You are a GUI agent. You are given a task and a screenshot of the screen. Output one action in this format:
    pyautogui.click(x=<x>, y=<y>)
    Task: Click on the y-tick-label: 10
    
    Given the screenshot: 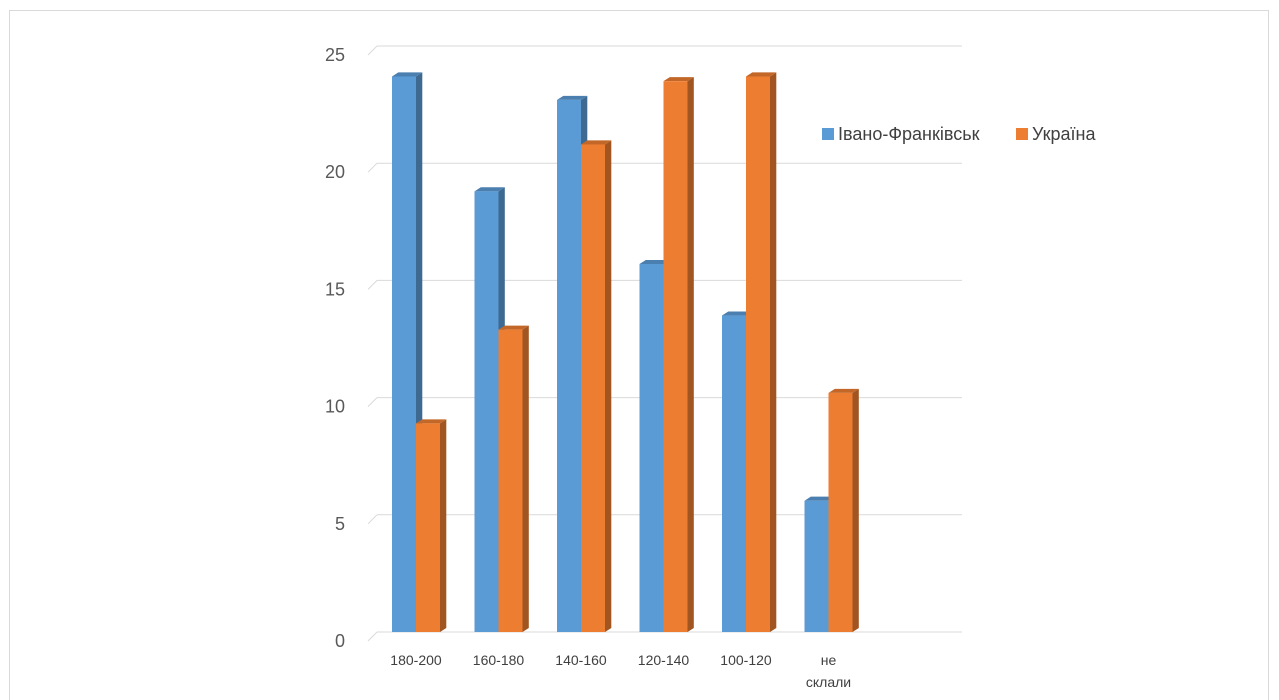 What is the action you would take?
    pyautogui.click(x=335, y=407)
    